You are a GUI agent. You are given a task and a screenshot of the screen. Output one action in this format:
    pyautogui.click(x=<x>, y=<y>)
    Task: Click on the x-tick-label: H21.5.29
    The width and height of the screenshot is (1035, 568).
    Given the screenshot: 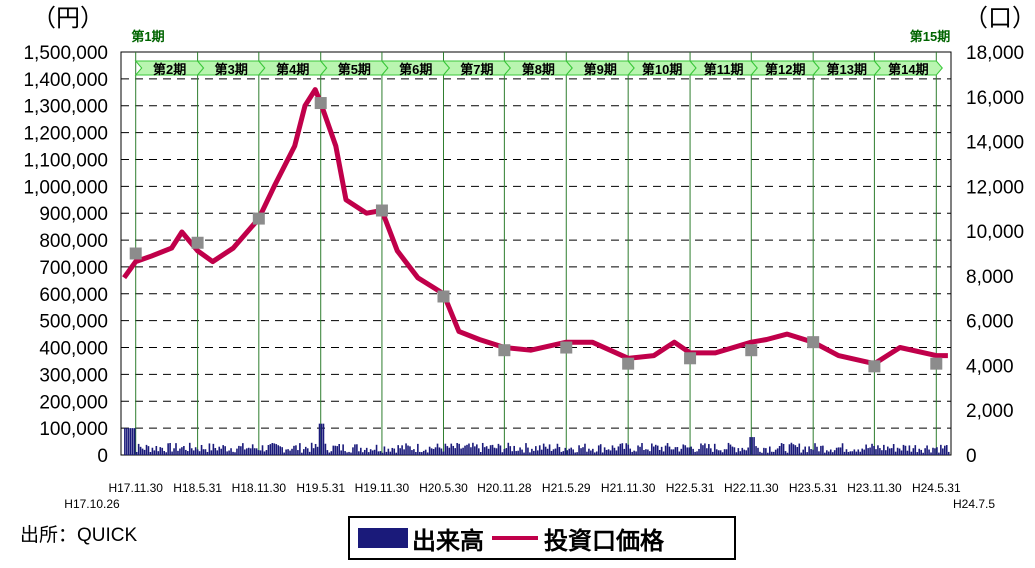 What is the action you would take?
    pyautogui.click(x=566, y=488)
    